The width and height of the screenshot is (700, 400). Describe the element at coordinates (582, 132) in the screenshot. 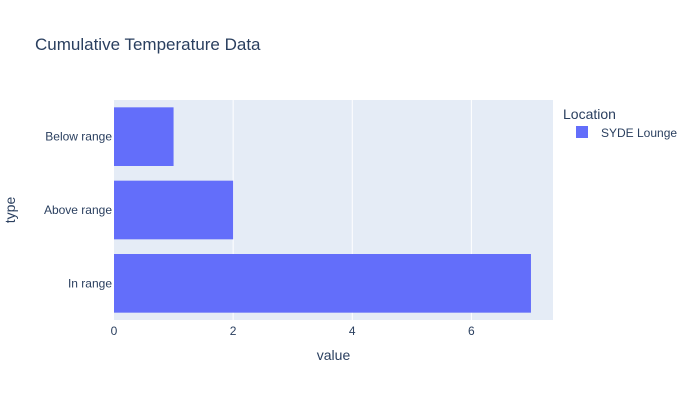

I see `legend-swatch` at that location.